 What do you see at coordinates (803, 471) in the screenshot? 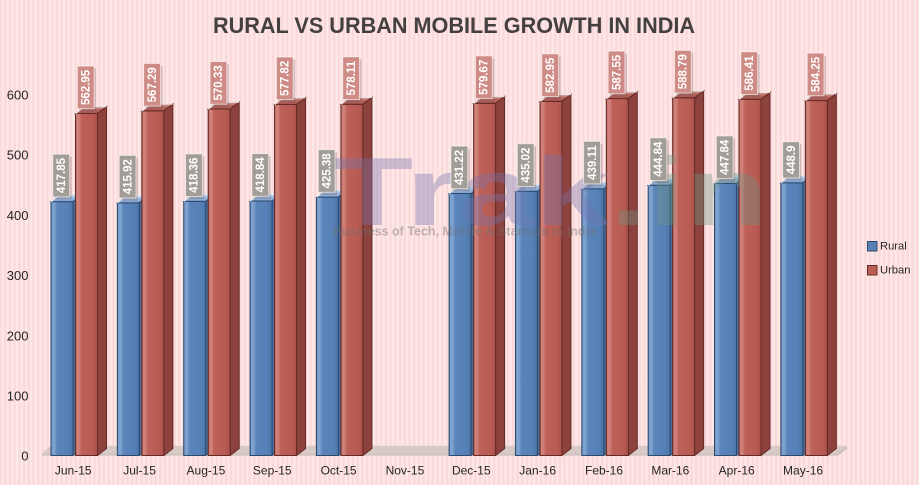
I see `svg-text: May-16` at bounding box center [803, 471].